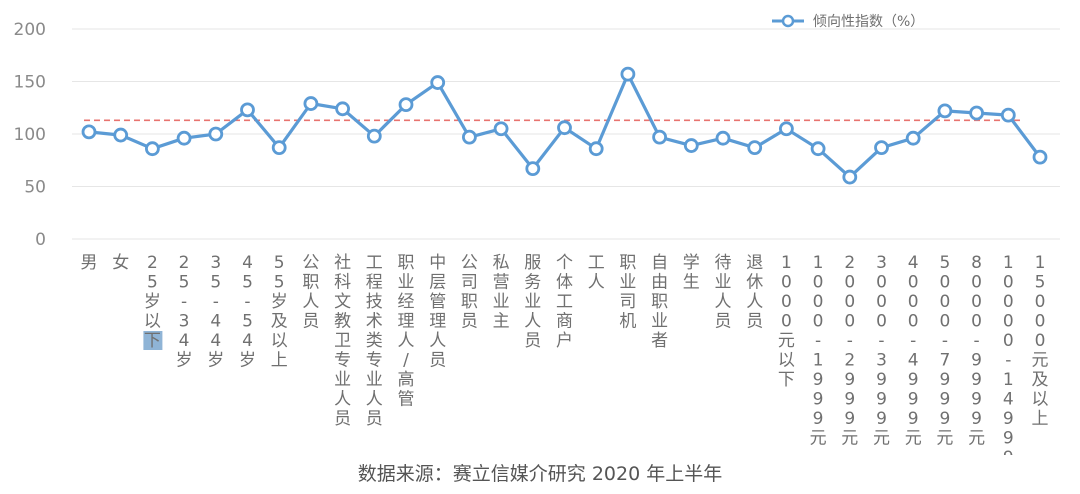 Image resolution: width=1080 pixels, height=494 pixels. I want to click on x-category-label: 退休人员, so click(754, 292).